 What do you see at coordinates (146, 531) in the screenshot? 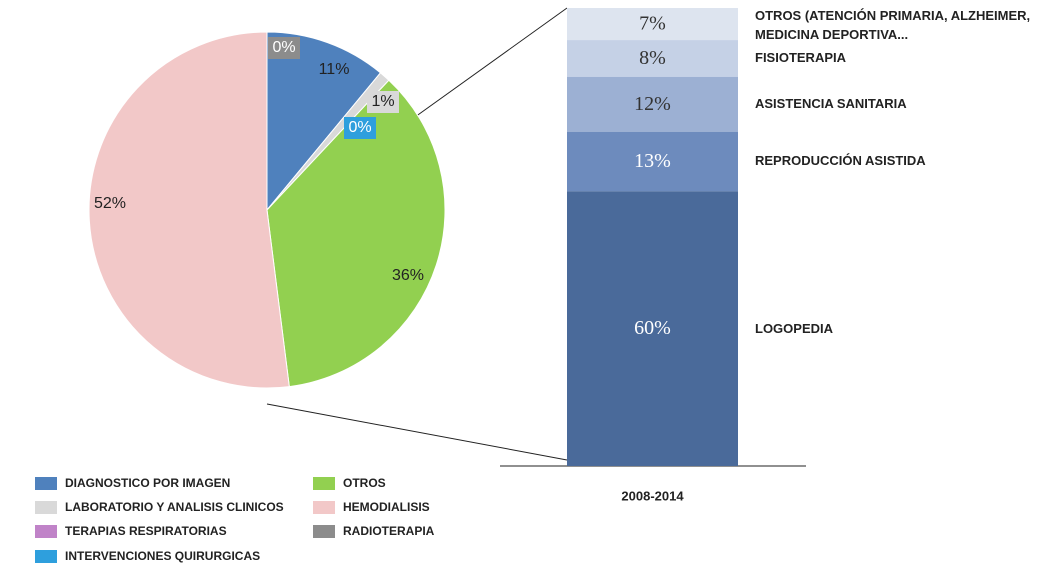
I see `legend-label: TERAPIAS RESPIRATORIAS` at bounding box center [146, 531].